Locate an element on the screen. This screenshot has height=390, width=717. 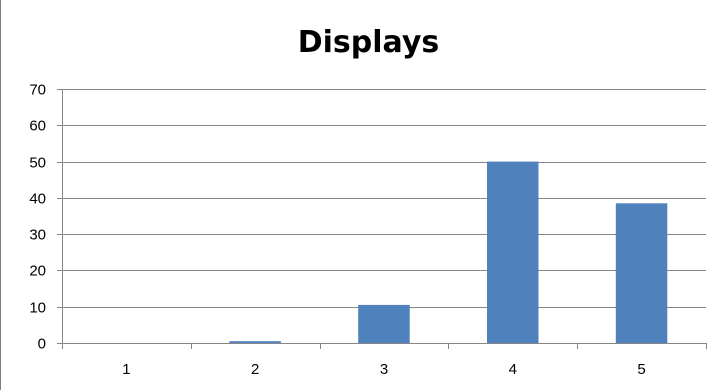
y-tick-label: 50 is located at coordinates (37, 163).